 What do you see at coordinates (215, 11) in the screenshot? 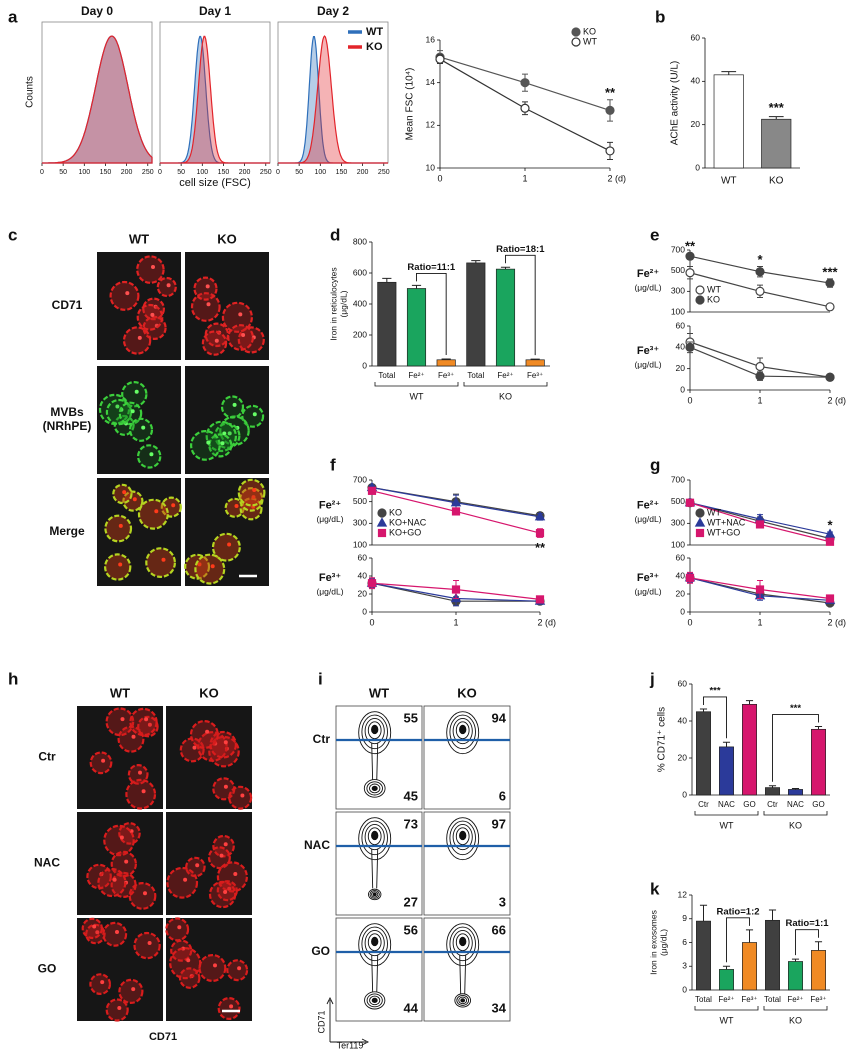
I see `facet-title: Day 1` at bounding box center [215, 11].